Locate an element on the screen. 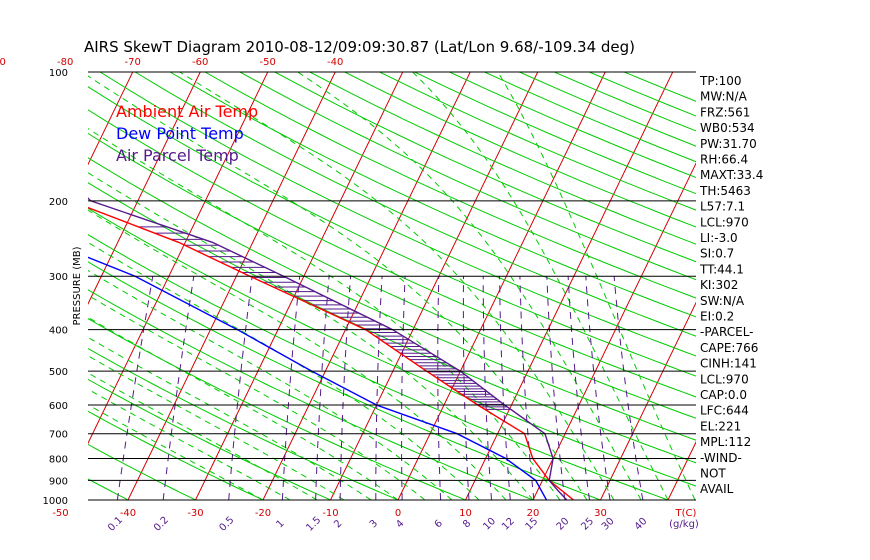 The image size is (870, 560). pressure-tick-label: 400 is located at coordinates (58, 331).